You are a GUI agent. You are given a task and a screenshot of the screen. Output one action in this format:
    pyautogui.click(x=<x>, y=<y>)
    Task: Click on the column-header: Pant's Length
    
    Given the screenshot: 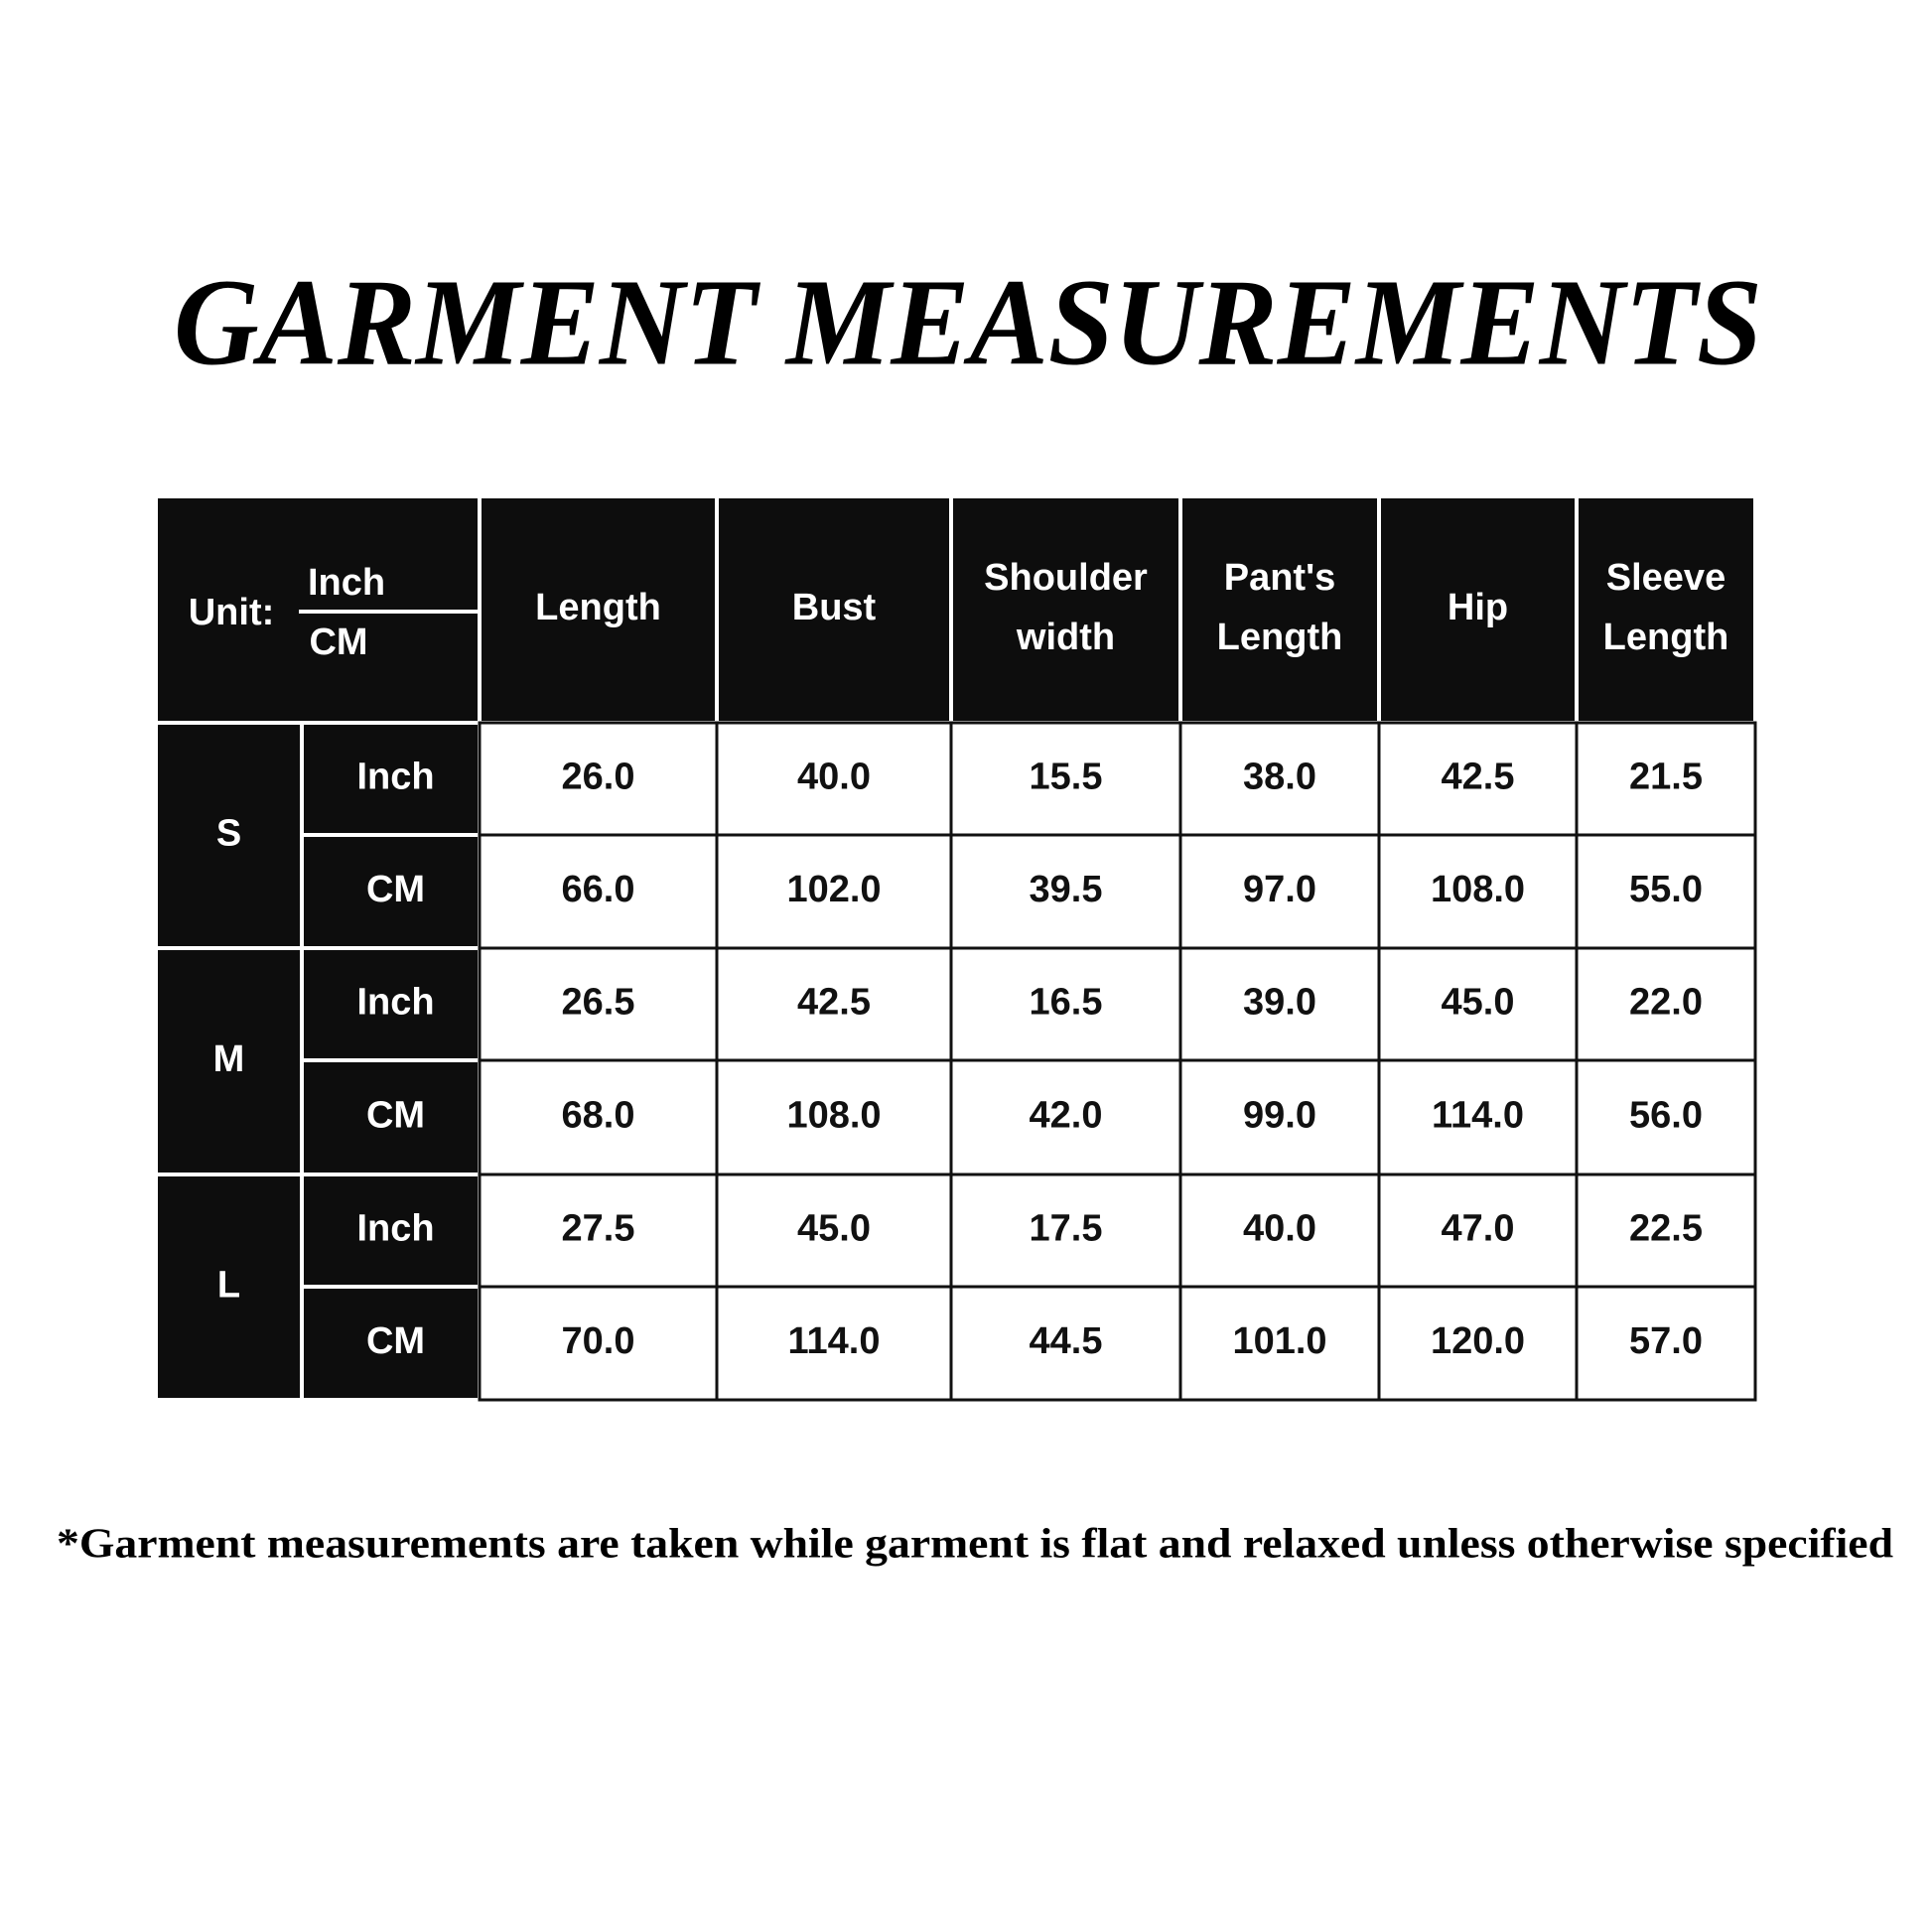 What is the action you would take?
    pyautogui.click(x=1280, y=607)
    